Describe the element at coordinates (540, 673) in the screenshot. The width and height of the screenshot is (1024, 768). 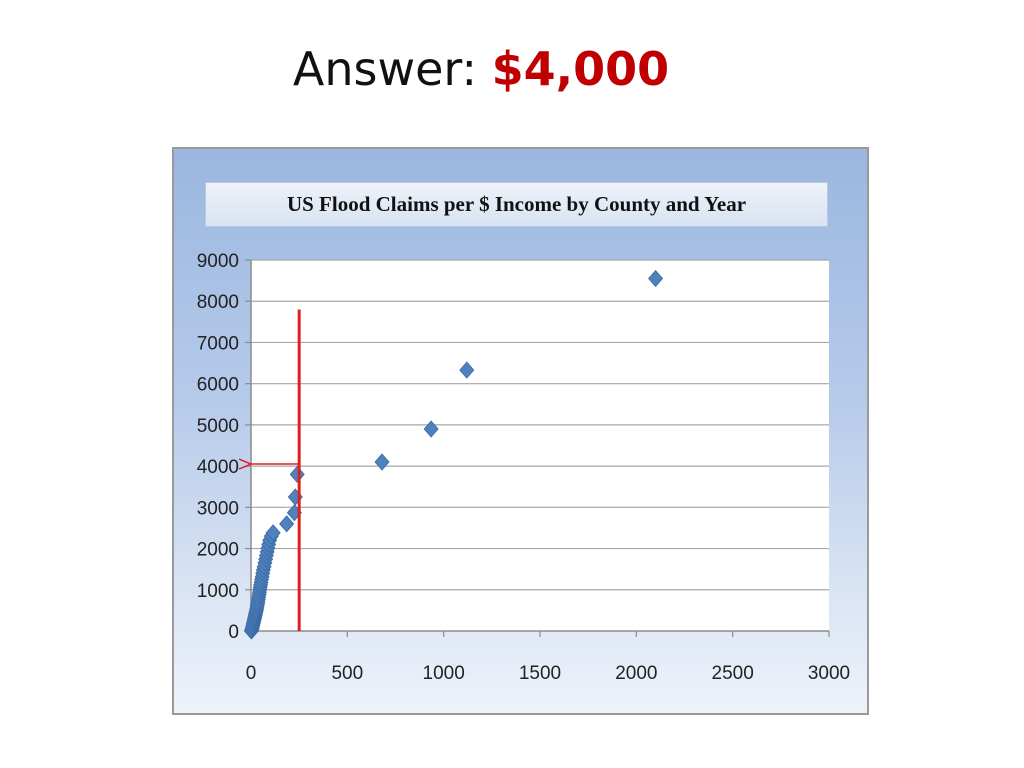
I see `x-tick-label: 1500` at that location.